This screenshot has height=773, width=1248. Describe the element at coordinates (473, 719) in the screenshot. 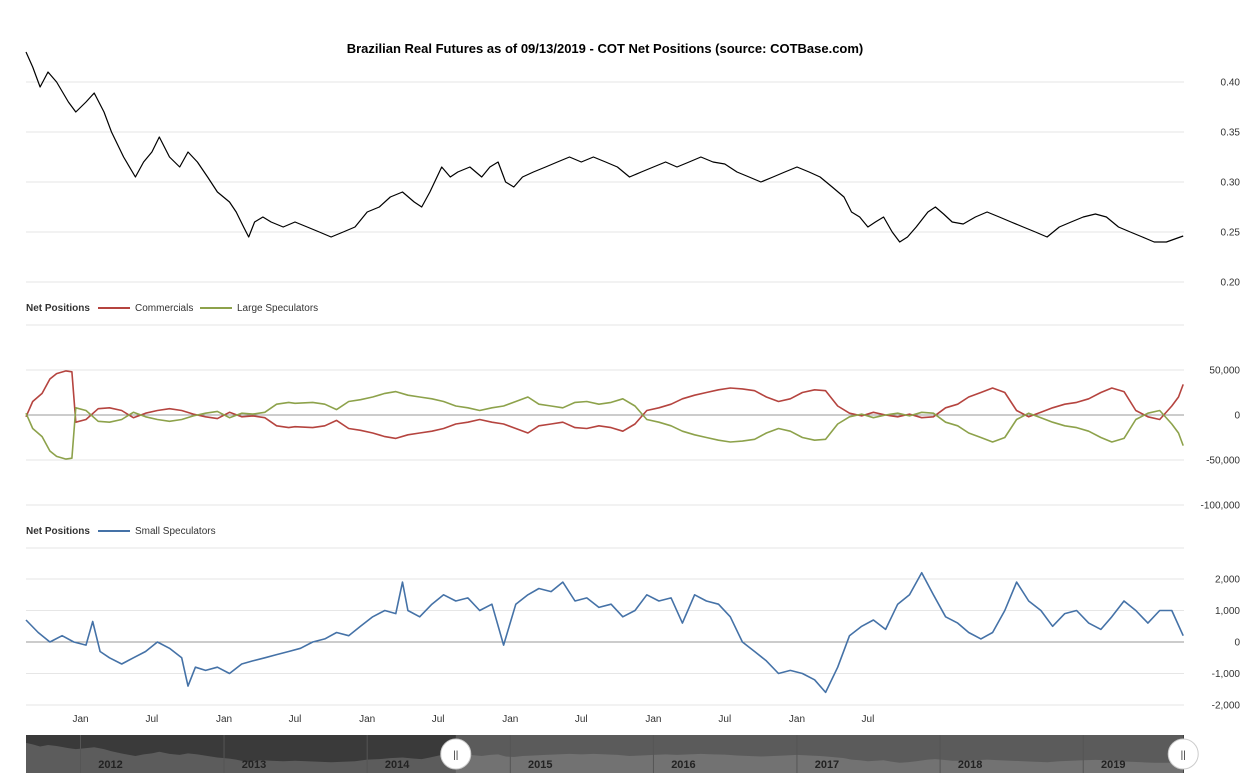

I see `x-axis: Jan Jul Jan Jul Jan Jul Jan Jul Jan Jul Jan Jul` at that location.